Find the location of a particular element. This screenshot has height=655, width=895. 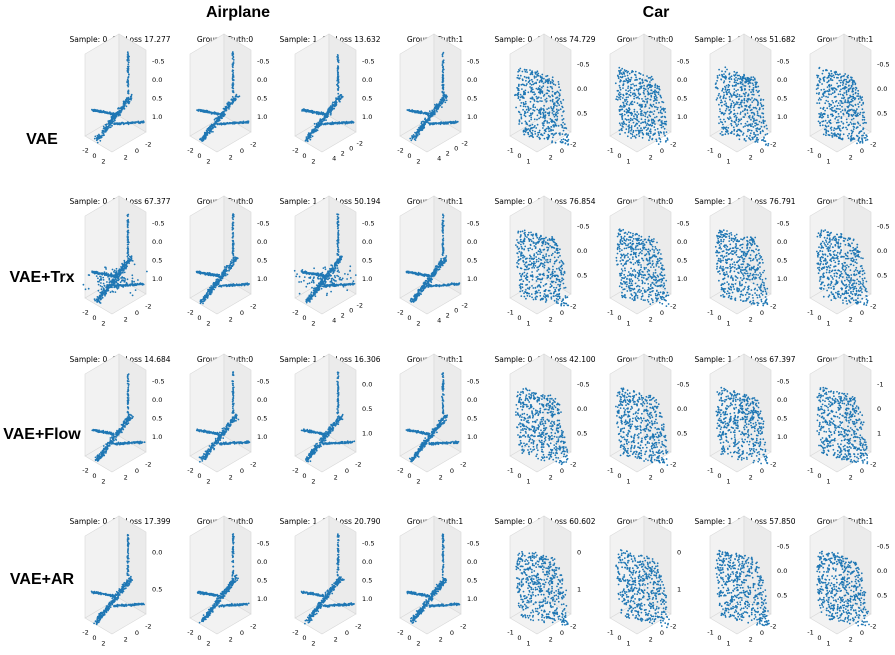

row-label: VAE+AR is located at coordinates (42, 579).